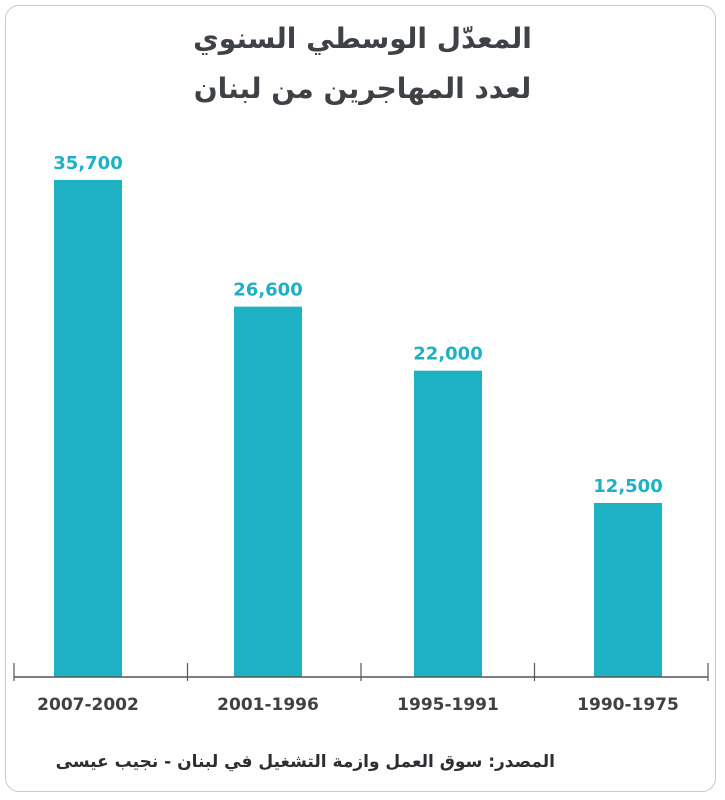 This screenshot has height=800, width=725. Describe the element at coordinates (87, 163) in the screenshot. I see `data-label: 35,700` at that location.